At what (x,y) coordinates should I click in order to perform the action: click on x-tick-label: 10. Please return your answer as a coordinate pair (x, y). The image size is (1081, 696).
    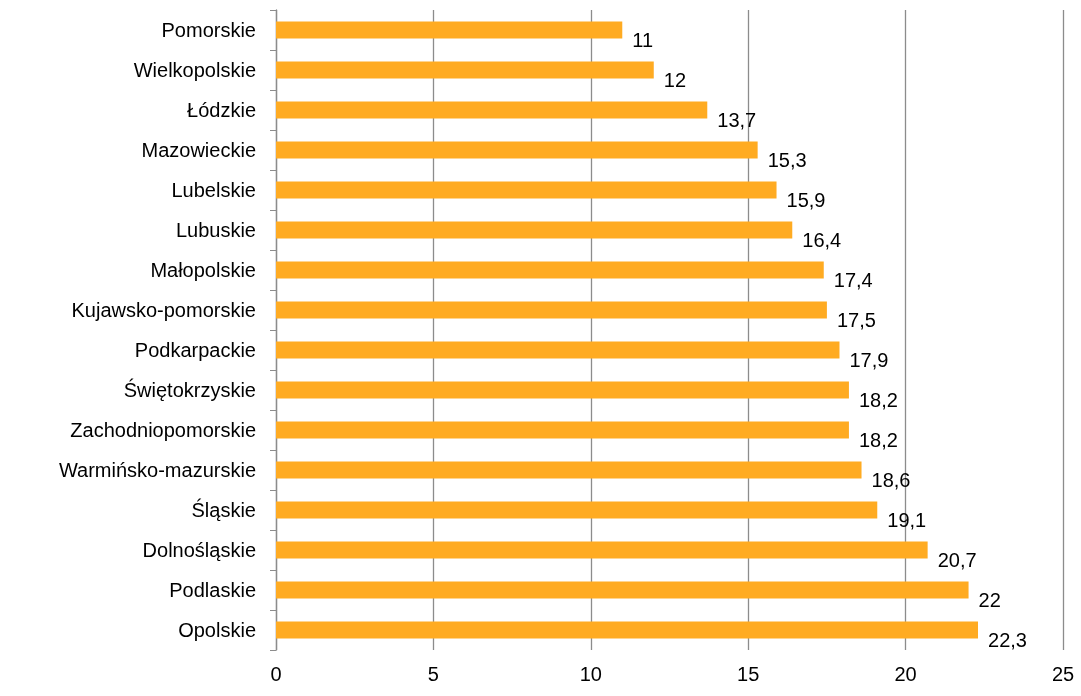
    Looking at the image, I should click on (590, 674).